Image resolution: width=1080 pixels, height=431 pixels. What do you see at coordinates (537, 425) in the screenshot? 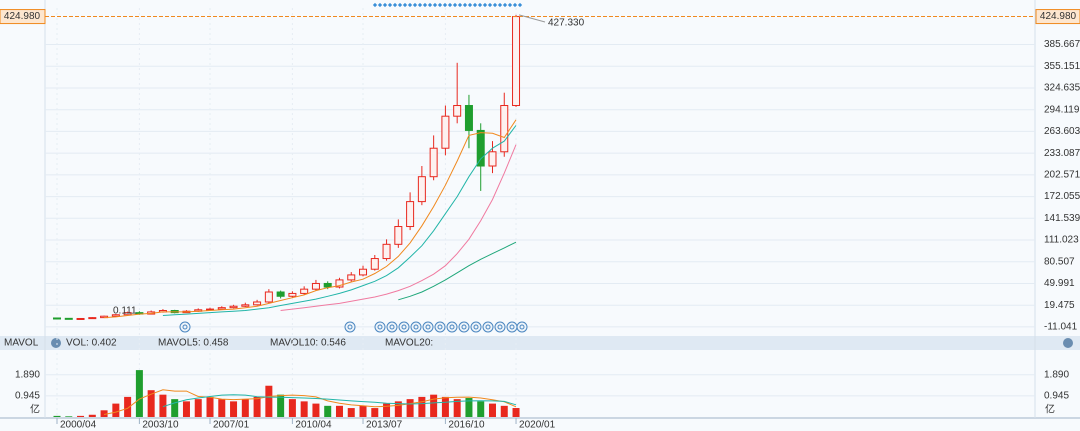
I see `x-tick-label: 2020/01` at bounding box center [537, 425].